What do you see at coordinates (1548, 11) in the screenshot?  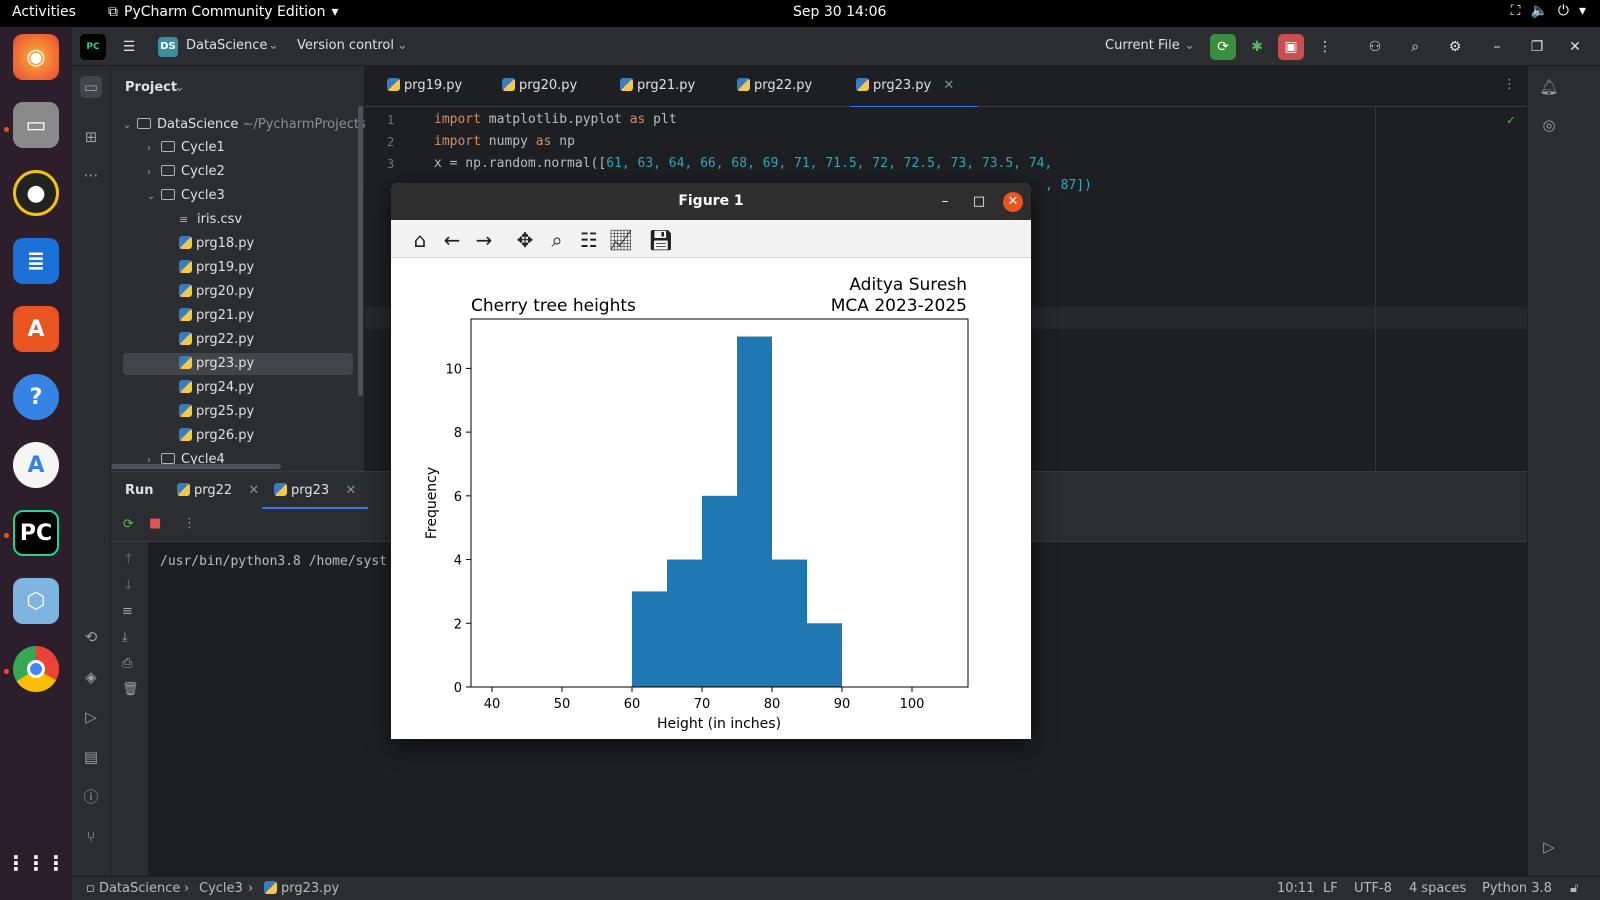 I see `system-tray: ⛶ 🔈 ⏻ ▾` at bounding box center [1548, 11].